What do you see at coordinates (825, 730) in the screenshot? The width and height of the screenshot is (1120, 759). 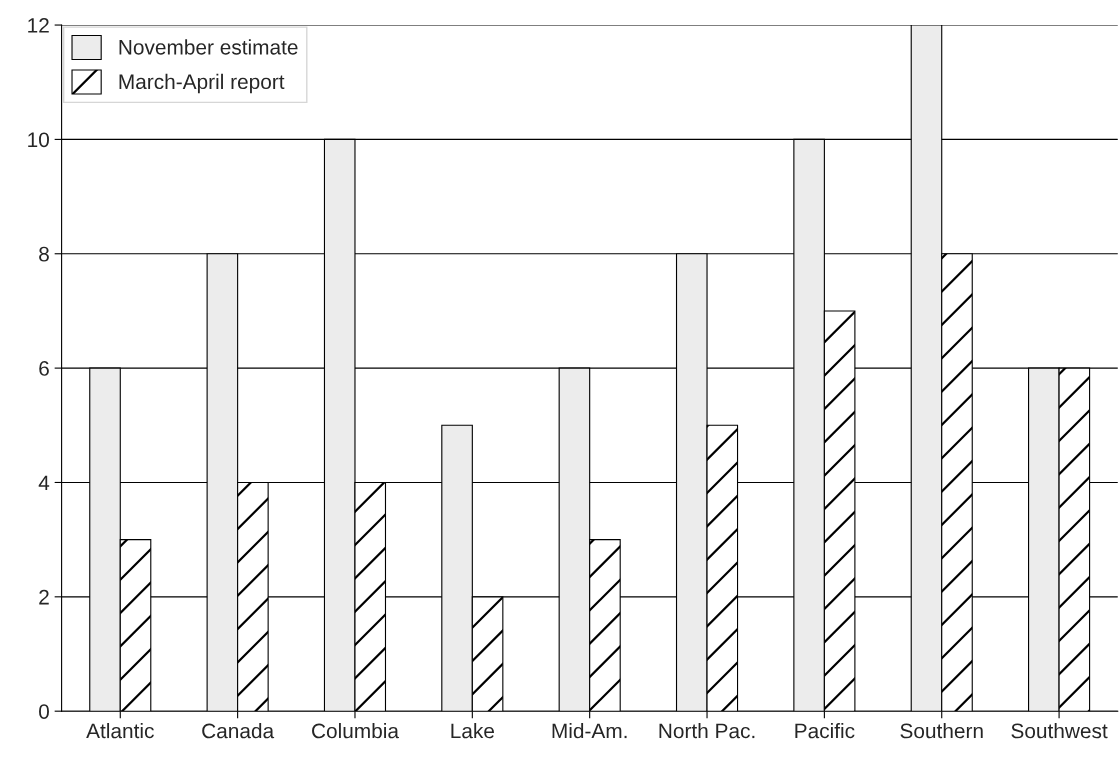 I see `x-tick-label: Pacific` at bounding box center [825, 730].